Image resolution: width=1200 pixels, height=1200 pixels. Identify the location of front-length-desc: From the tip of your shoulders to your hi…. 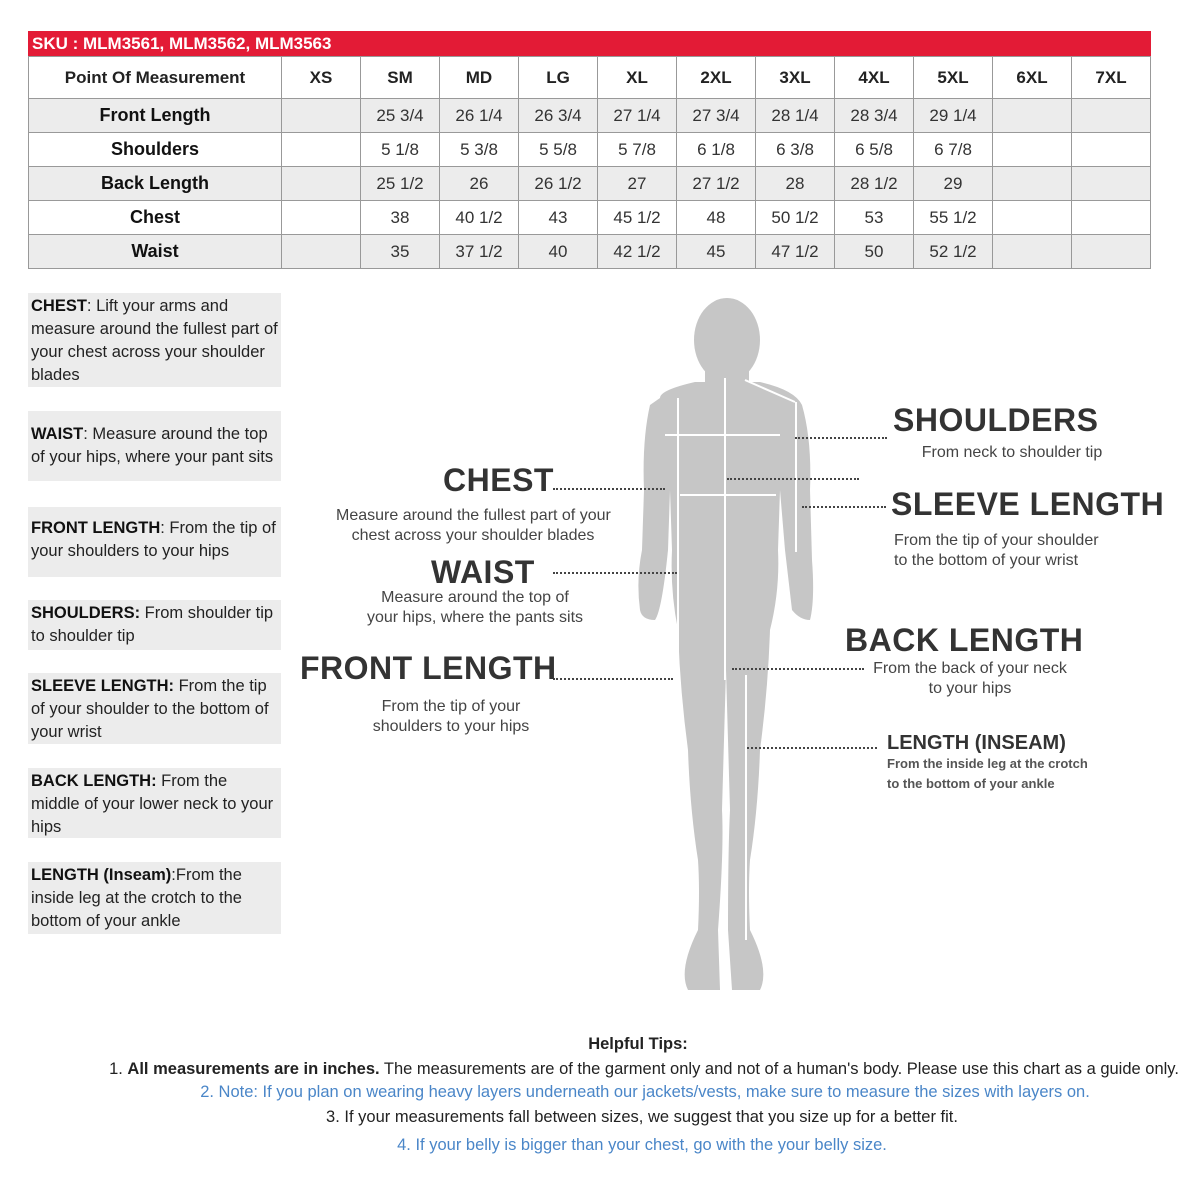
(451, 716).